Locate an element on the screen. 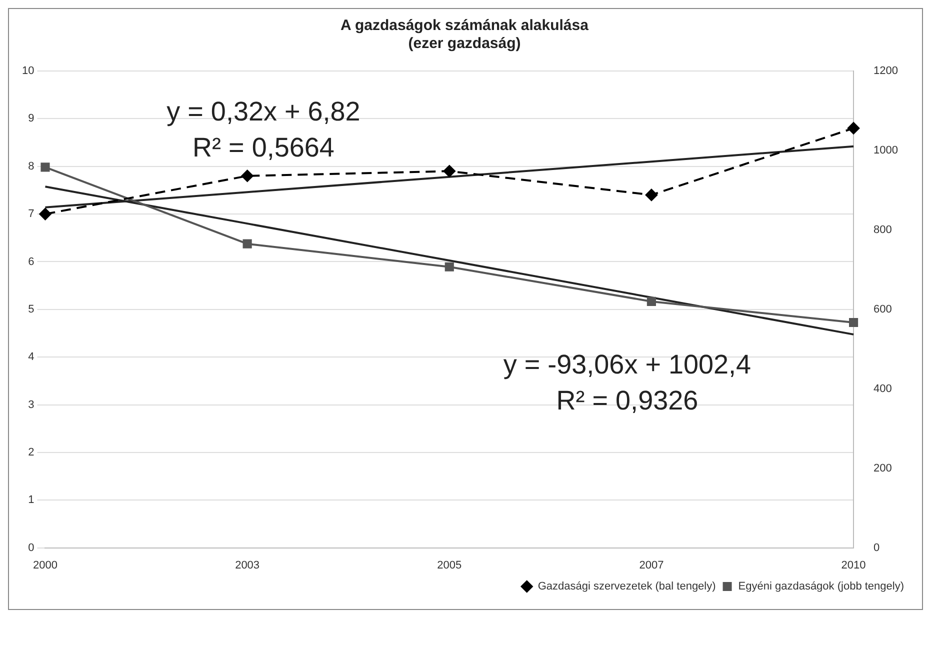 This screenshot has width=931, height=664. chart-subtitle: (ezer gazdaság) is located at coordinates (464, 43).